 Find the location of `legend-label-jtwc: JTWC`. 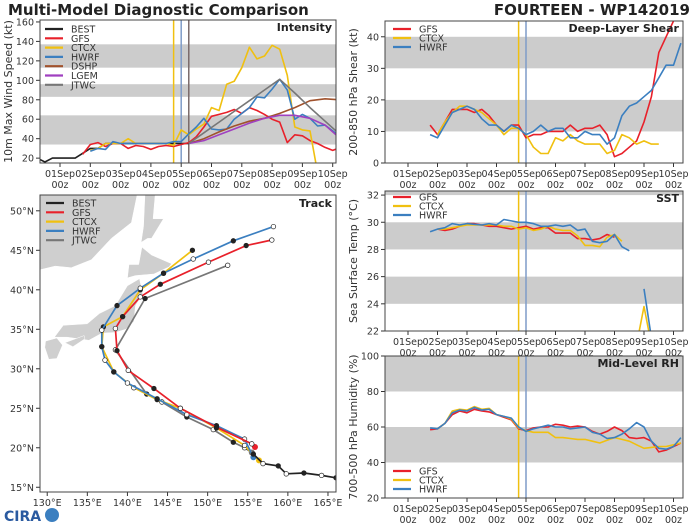

legend-label-jtwc: JTWC is located at coordinates (84, 241).